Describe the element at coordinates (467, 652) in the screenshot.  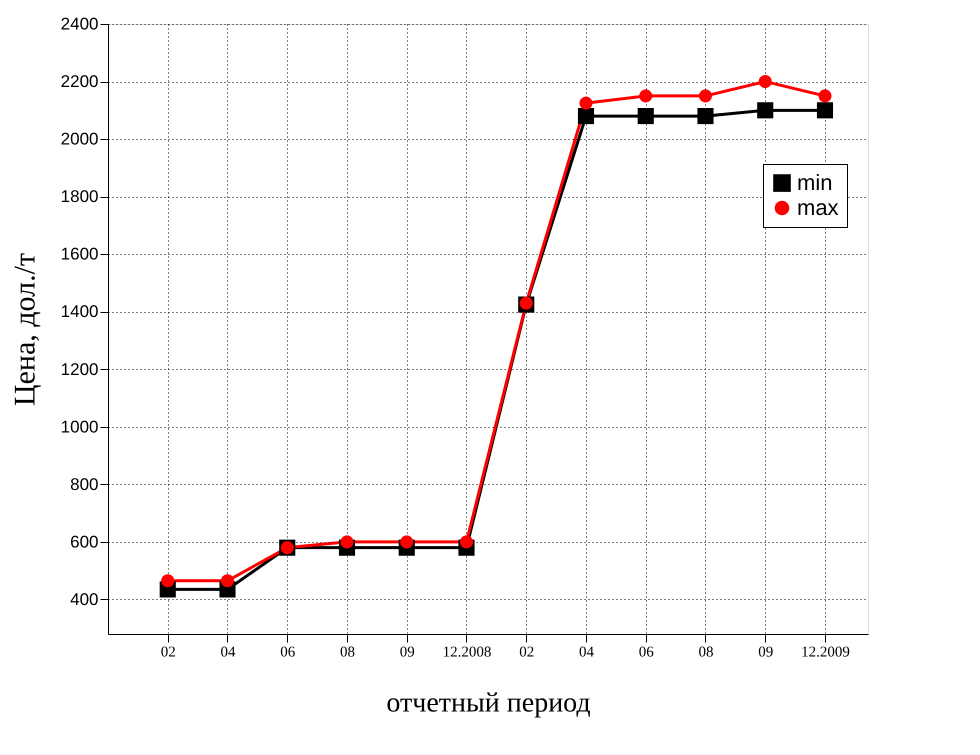
I see `x-tick-label: 12.2008` at that location.